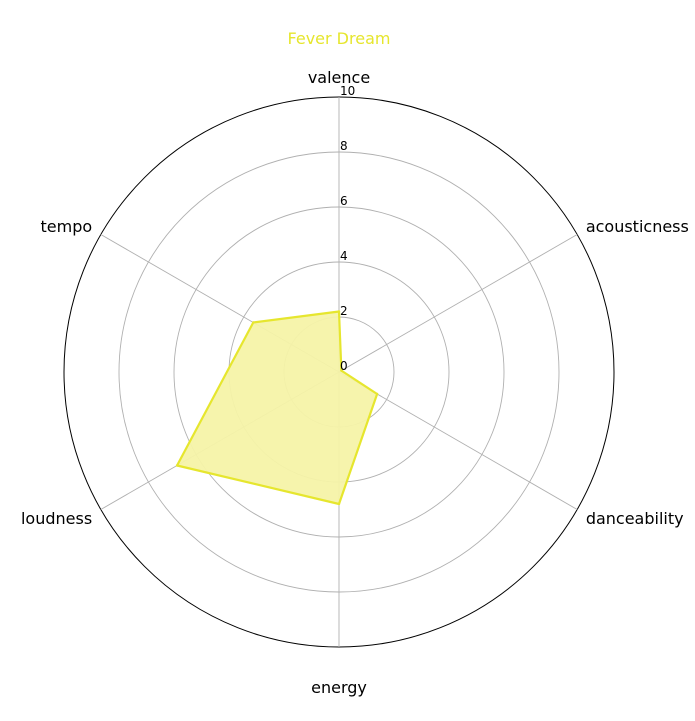 Image resolution: width=695 pixels, height=721 pixels. I want to click on r-tick-label: 10, so click(347, 91).